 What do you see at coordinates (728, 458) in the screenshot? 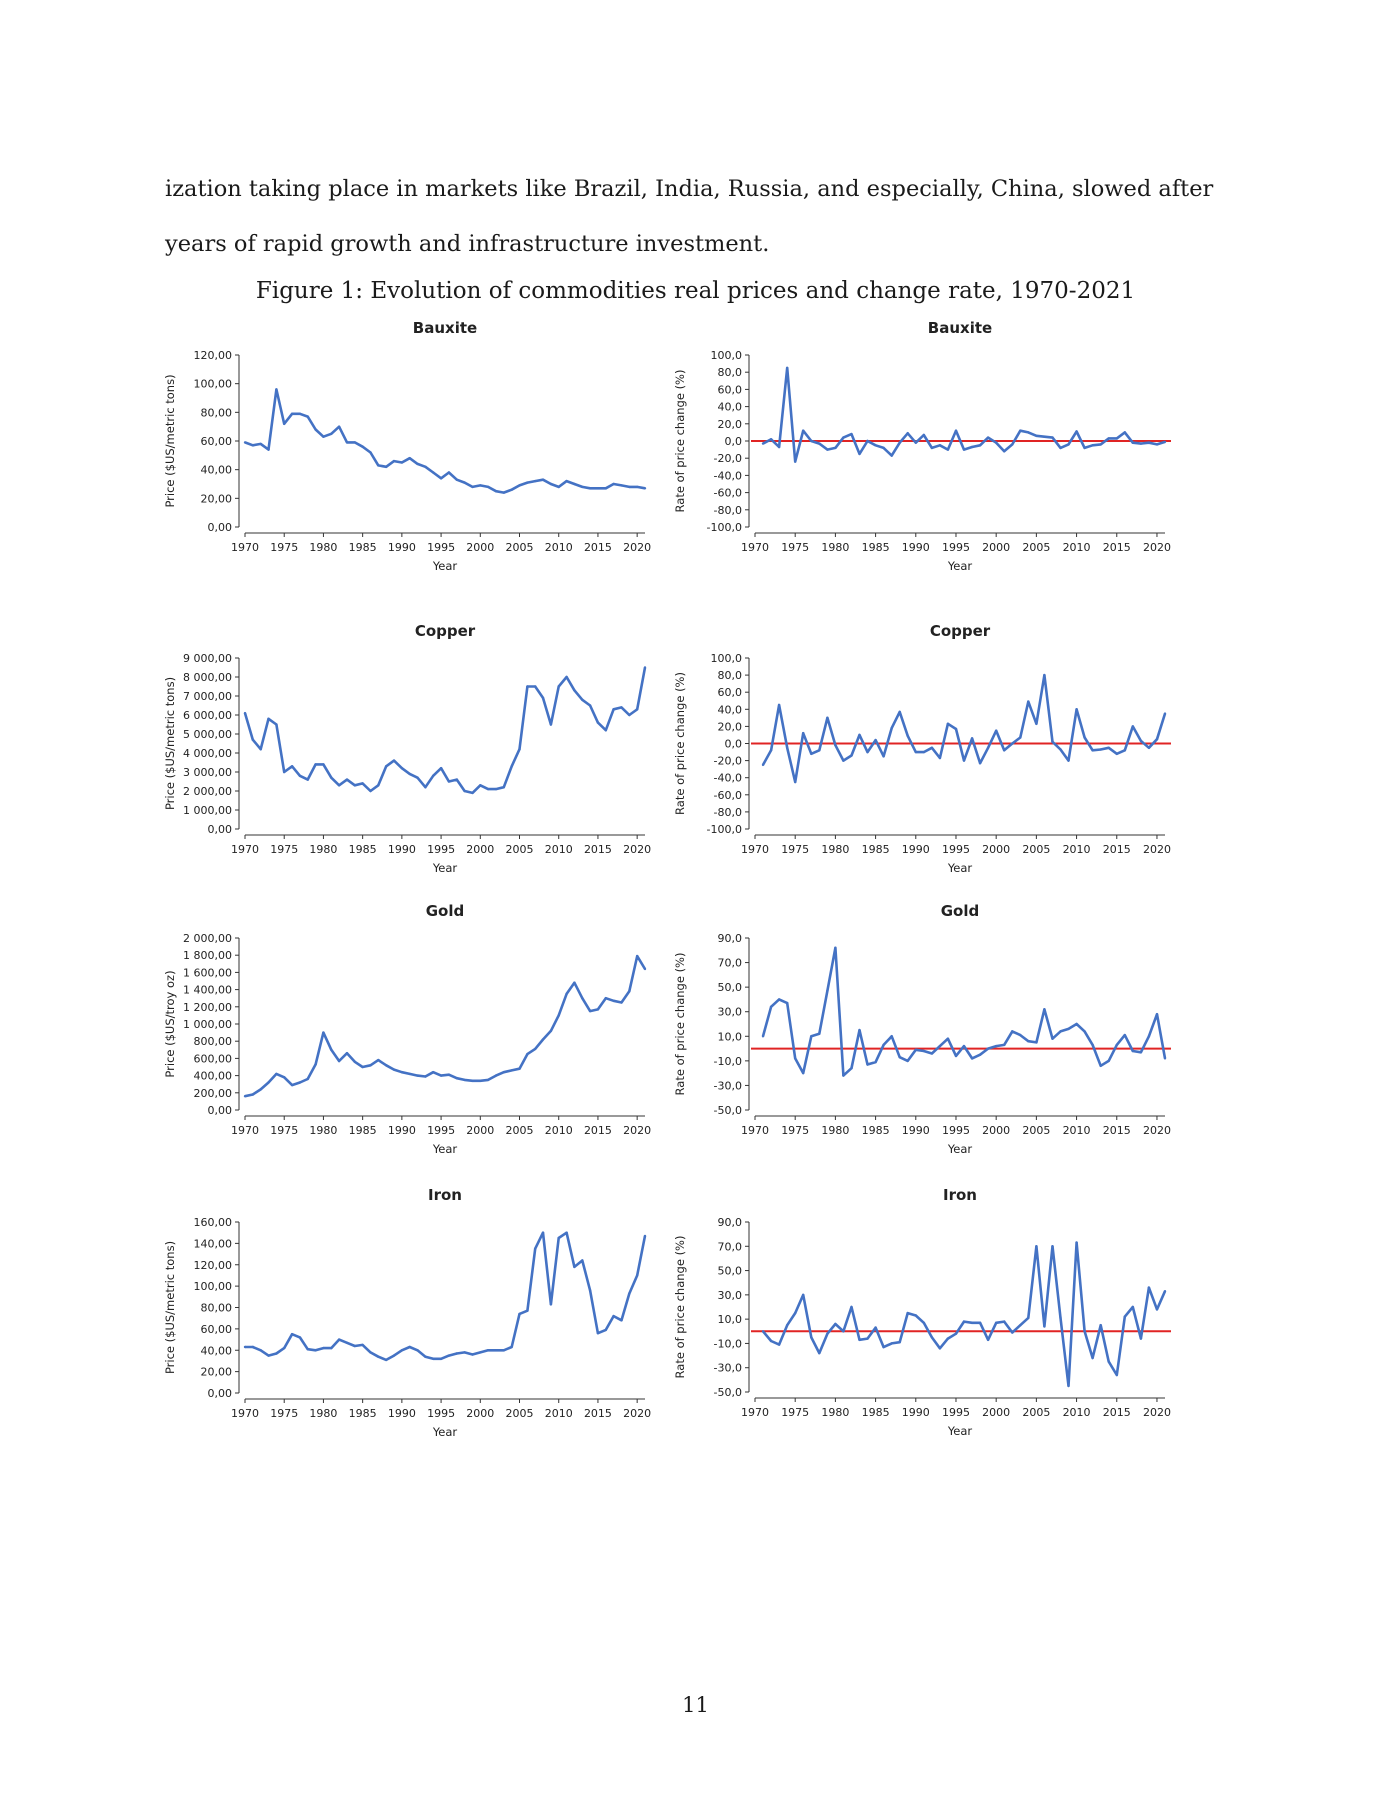
I see `y-tick-label: -20,0` at bounding box center [728, 458].